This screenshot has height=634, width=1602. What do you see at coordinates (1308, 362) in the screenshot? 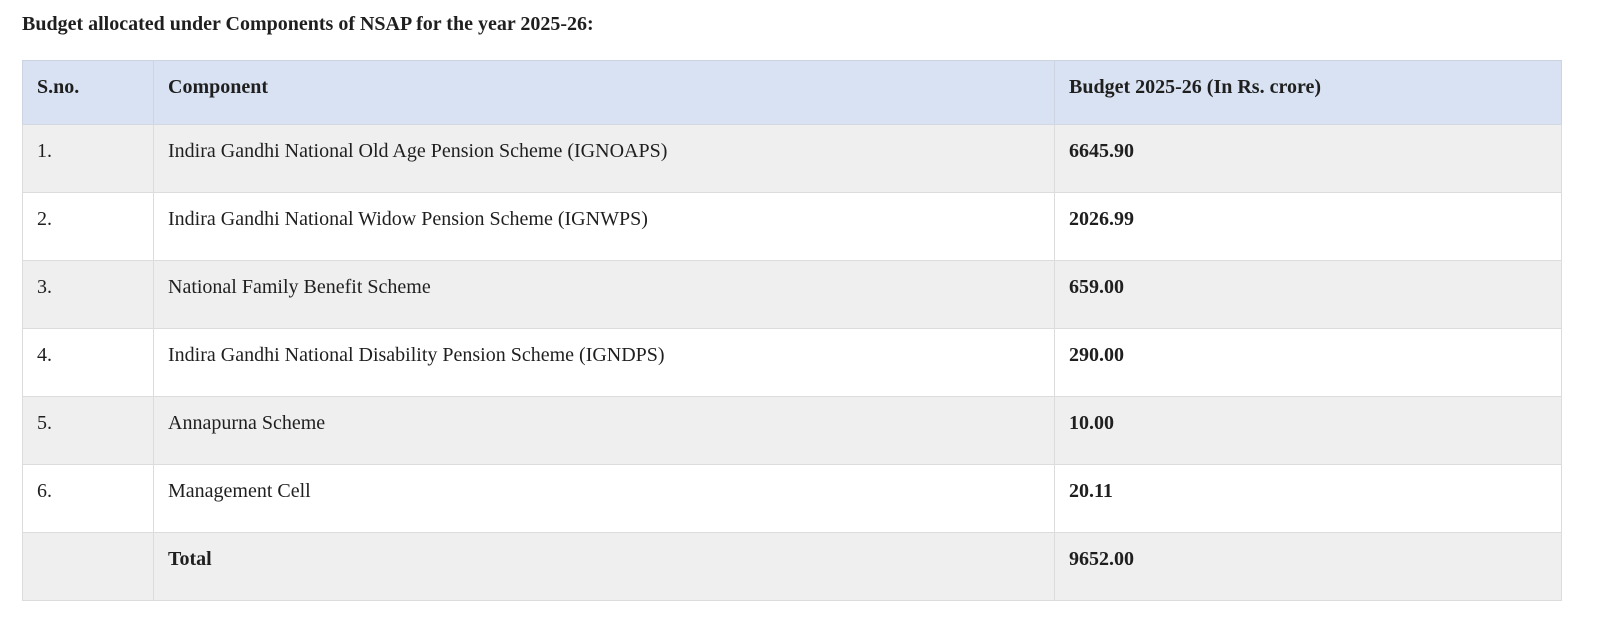
I see `row-cell-budget: 290.00` at bounding box center [1308, 362].